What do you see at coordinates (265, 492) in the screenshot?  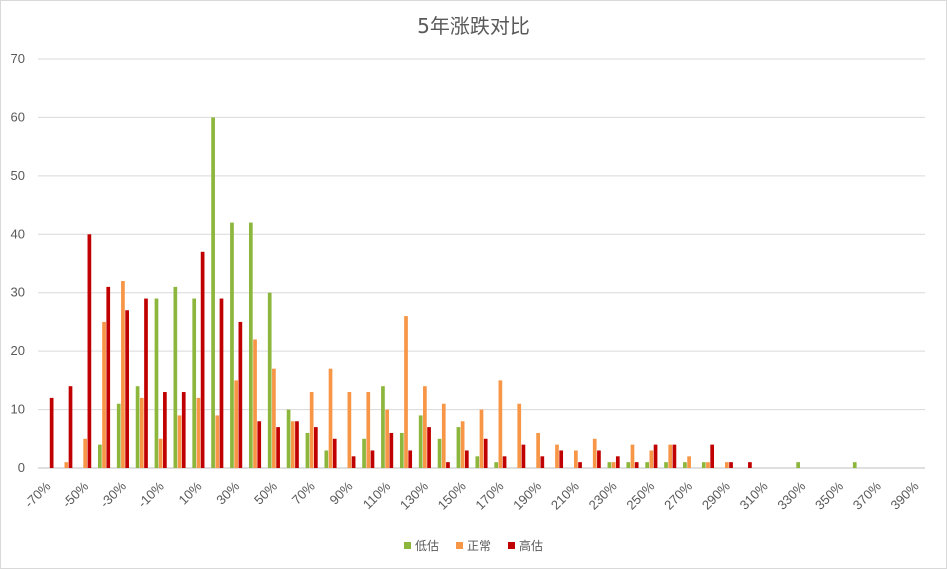 I see `x-tick-label: 50%` at bounding box center [265, 492].